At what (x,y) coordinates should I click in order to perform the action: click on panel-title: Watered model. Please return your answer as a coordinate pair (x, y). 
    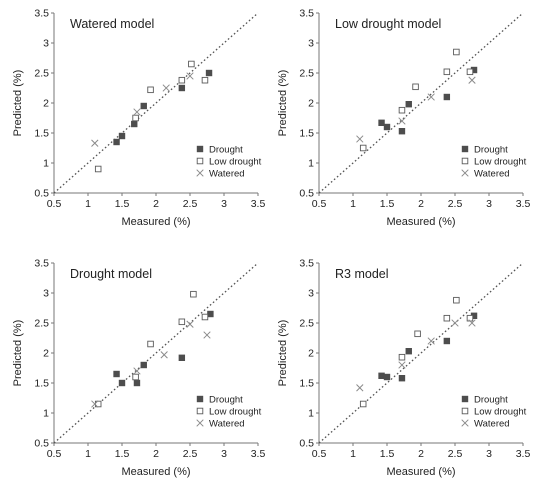
    Looking at the image, I should click on (112, 24).